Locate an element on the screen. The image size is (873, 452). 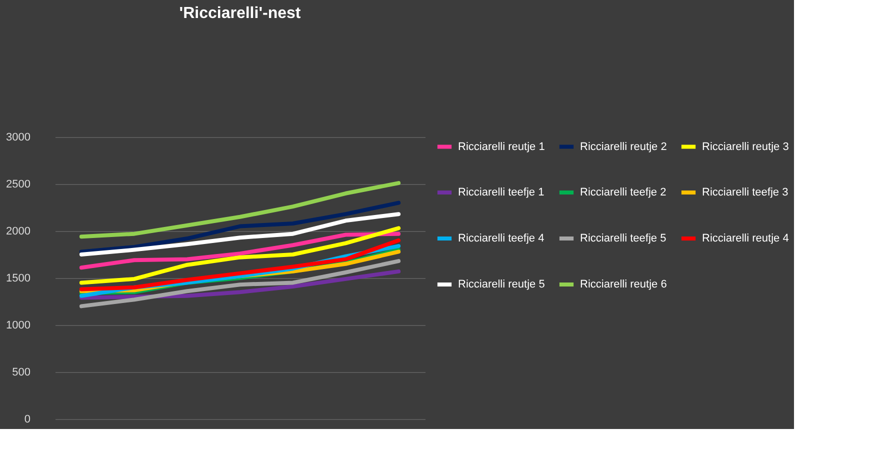
legend-label: Ricciarelli reutje 6 is located at coordinates (623, 284).